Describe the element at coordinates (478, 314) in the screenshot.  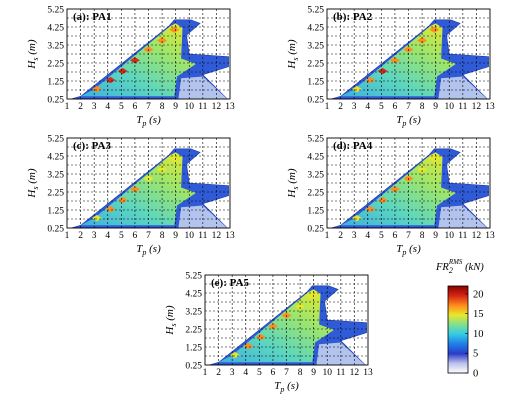
I see `colorbar-tick-label: 15` at that location.